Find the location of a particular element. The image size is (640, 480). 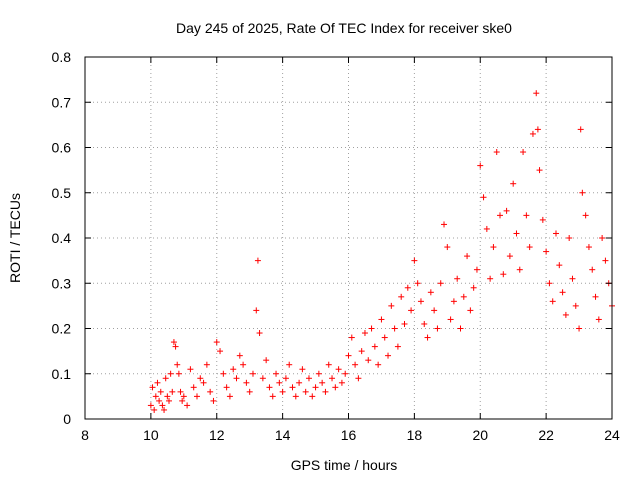

x-tick-label: 14 is located at coordinates (283, 435).